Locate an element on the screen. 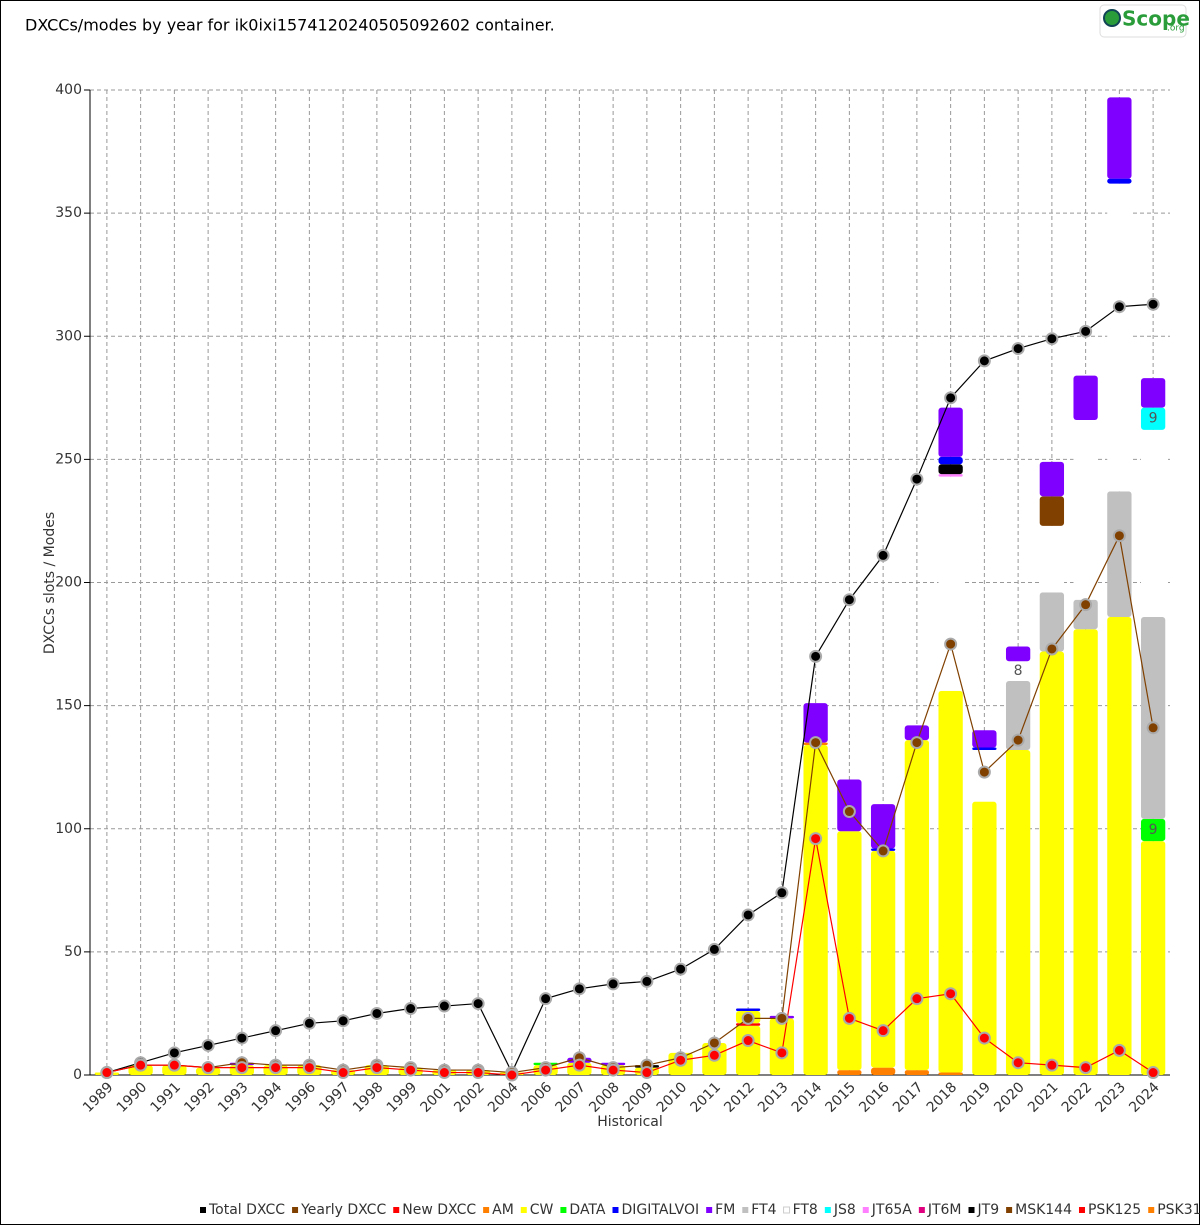 The height and width of the screenshot is (1225, 1200). y-tick-label: 150 is located at coordinates (68, 706).